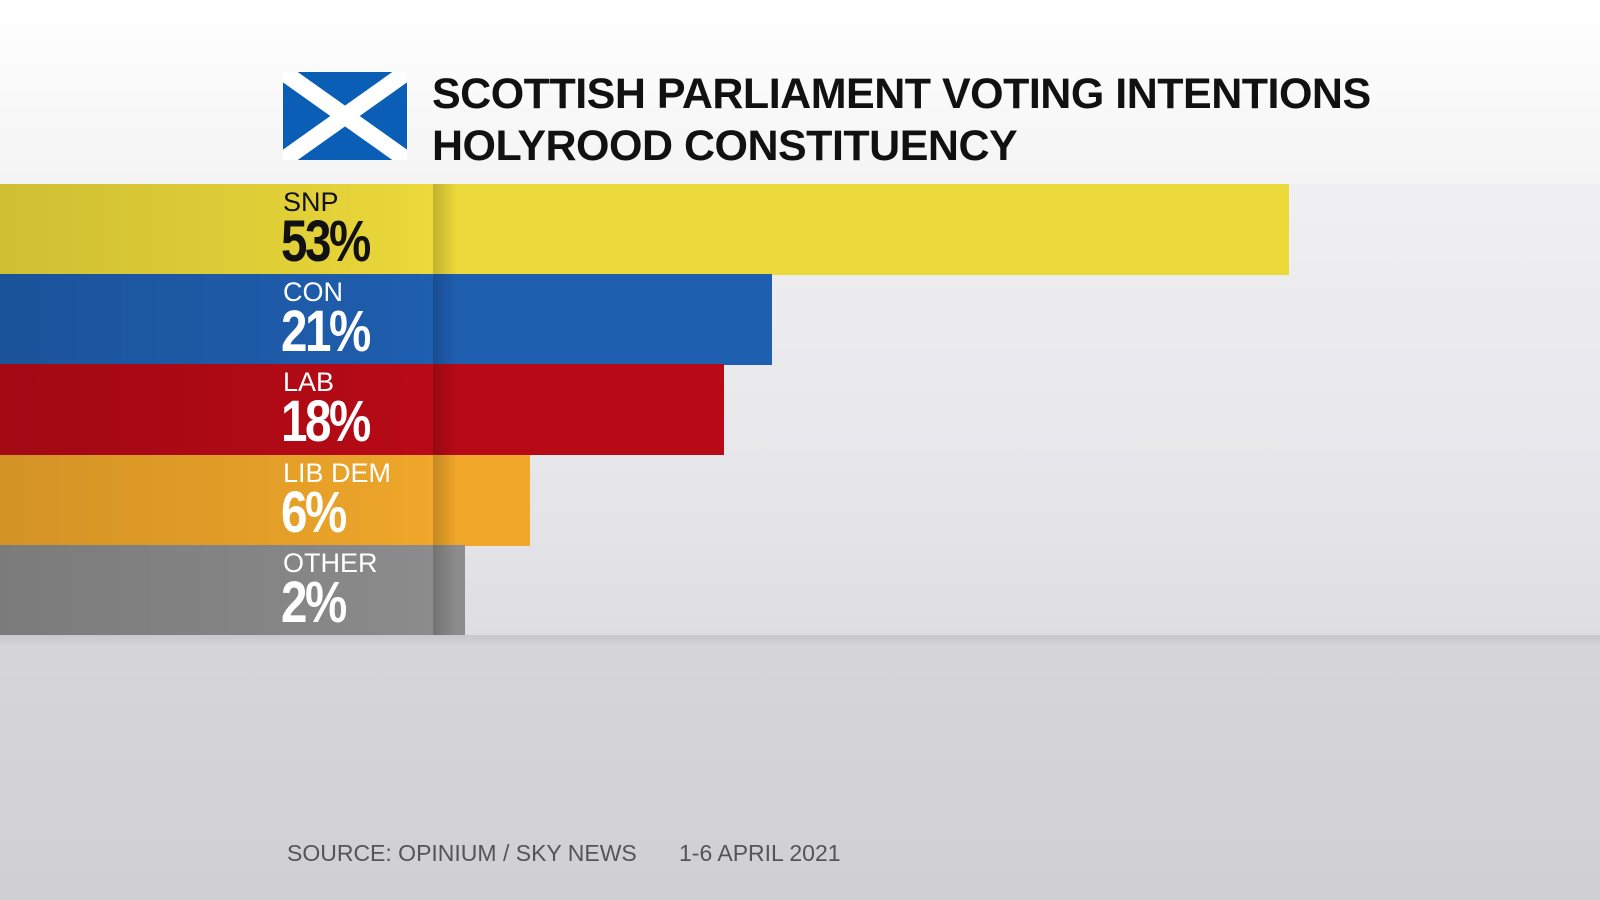  What do you see at coordinates (326, 422) in the screenshot?
I see `value-label: 18%` at bounding box center [326, 422].